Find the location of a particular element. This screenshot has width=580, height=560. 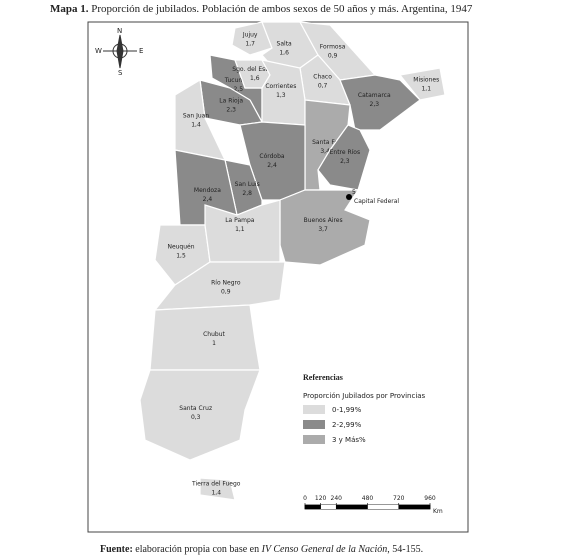

province-name: Entre Ríos is located at coordinates (345, 152).